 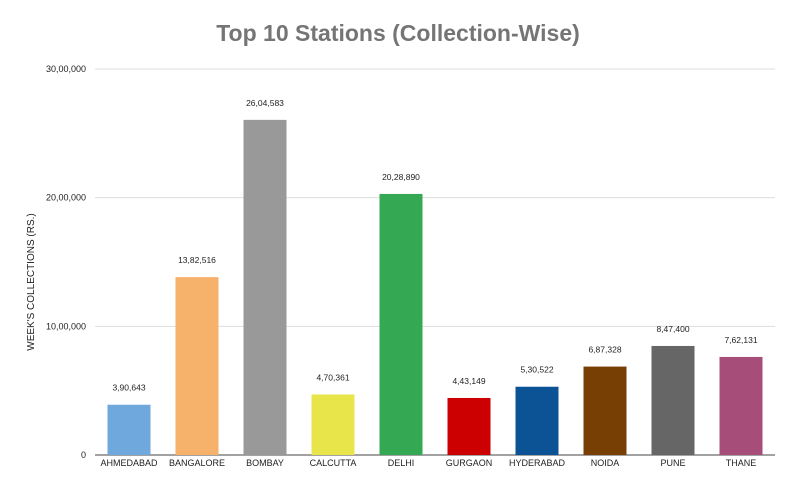 I want to click on data-label: 5,30,522, so click(x=536, y=370).